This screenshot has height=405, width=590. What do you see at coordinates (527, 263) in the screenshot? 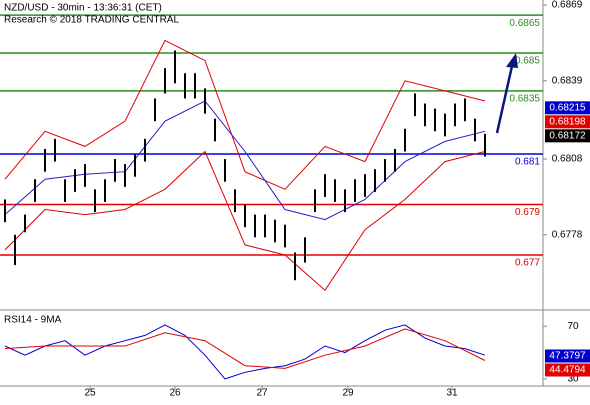
I see `level-label: 0.677` at bounding box center [527, 263].